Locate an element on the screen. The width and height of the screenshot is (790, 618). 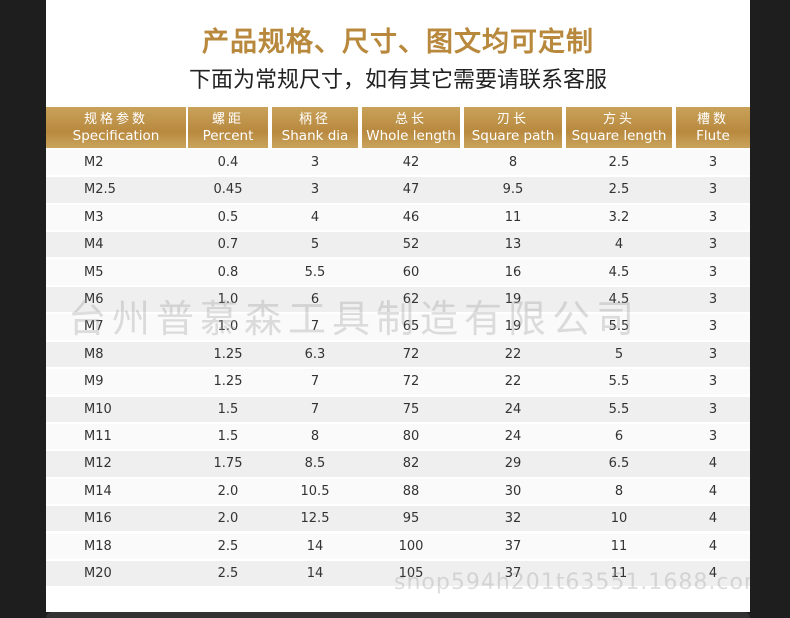
header-cell: 总长 Whole length is located at coordinates (411, 127).